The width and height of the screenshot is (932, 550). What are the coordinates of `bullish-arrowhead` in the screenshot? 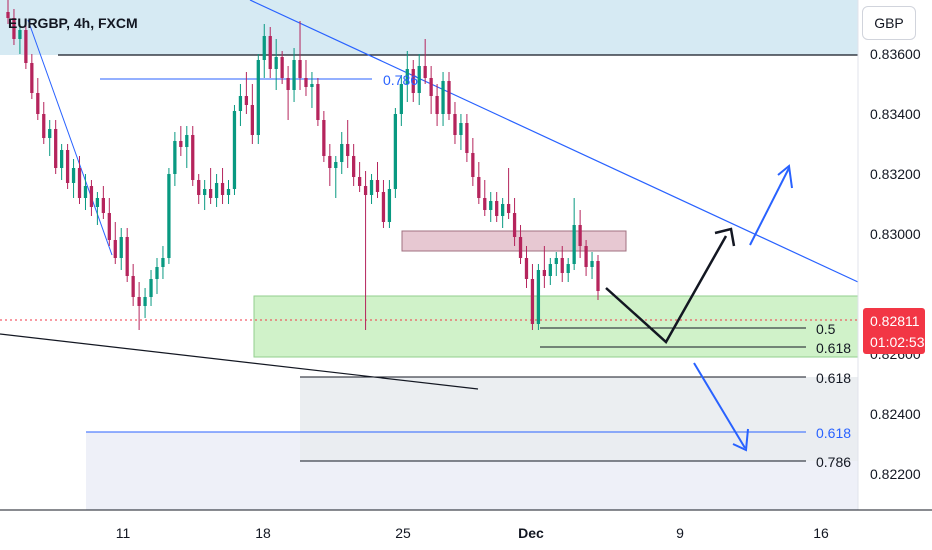 It's located at (785, 176).